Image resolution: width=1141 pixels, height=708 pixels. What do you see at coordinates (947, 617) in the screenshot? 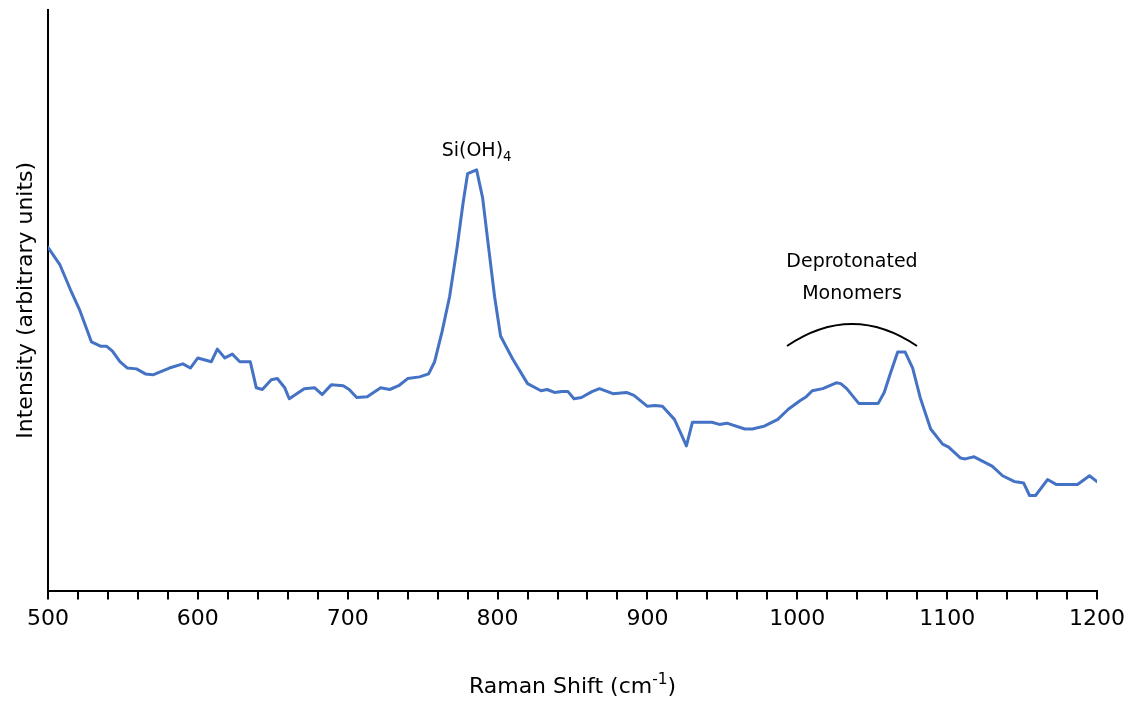
I see `x-tick-label: 1100` at bounding box center [947, 617].